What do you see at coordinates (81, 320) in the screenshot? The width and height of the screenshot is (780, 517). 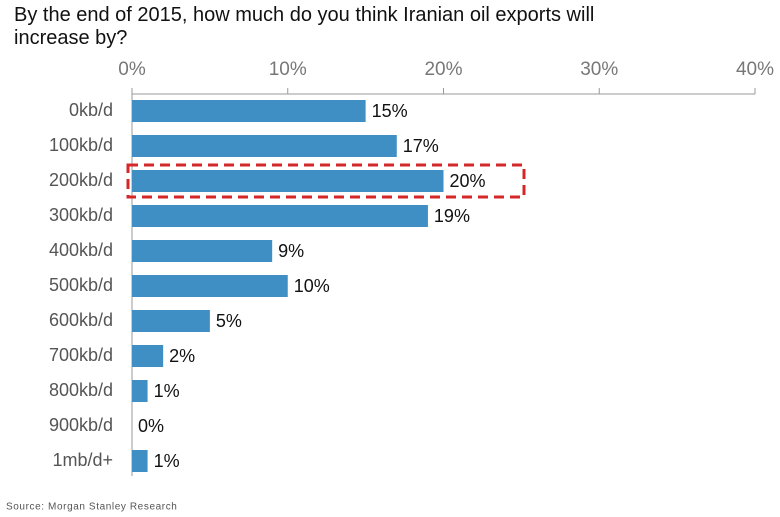 I see `y-tick-label: 600kb/d` at bounding box center [81, 320].